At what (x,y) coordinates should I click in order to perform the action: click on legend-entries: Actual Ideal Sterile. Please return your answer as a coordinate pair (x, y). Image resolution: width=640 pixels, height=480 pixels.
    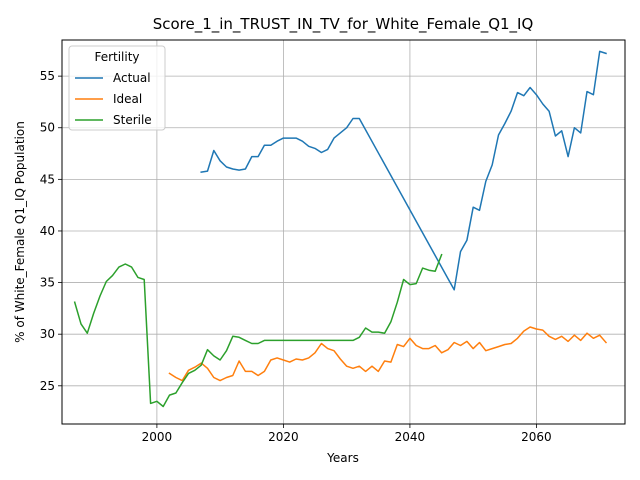
    Looking at the image, I should click on (113, 99).